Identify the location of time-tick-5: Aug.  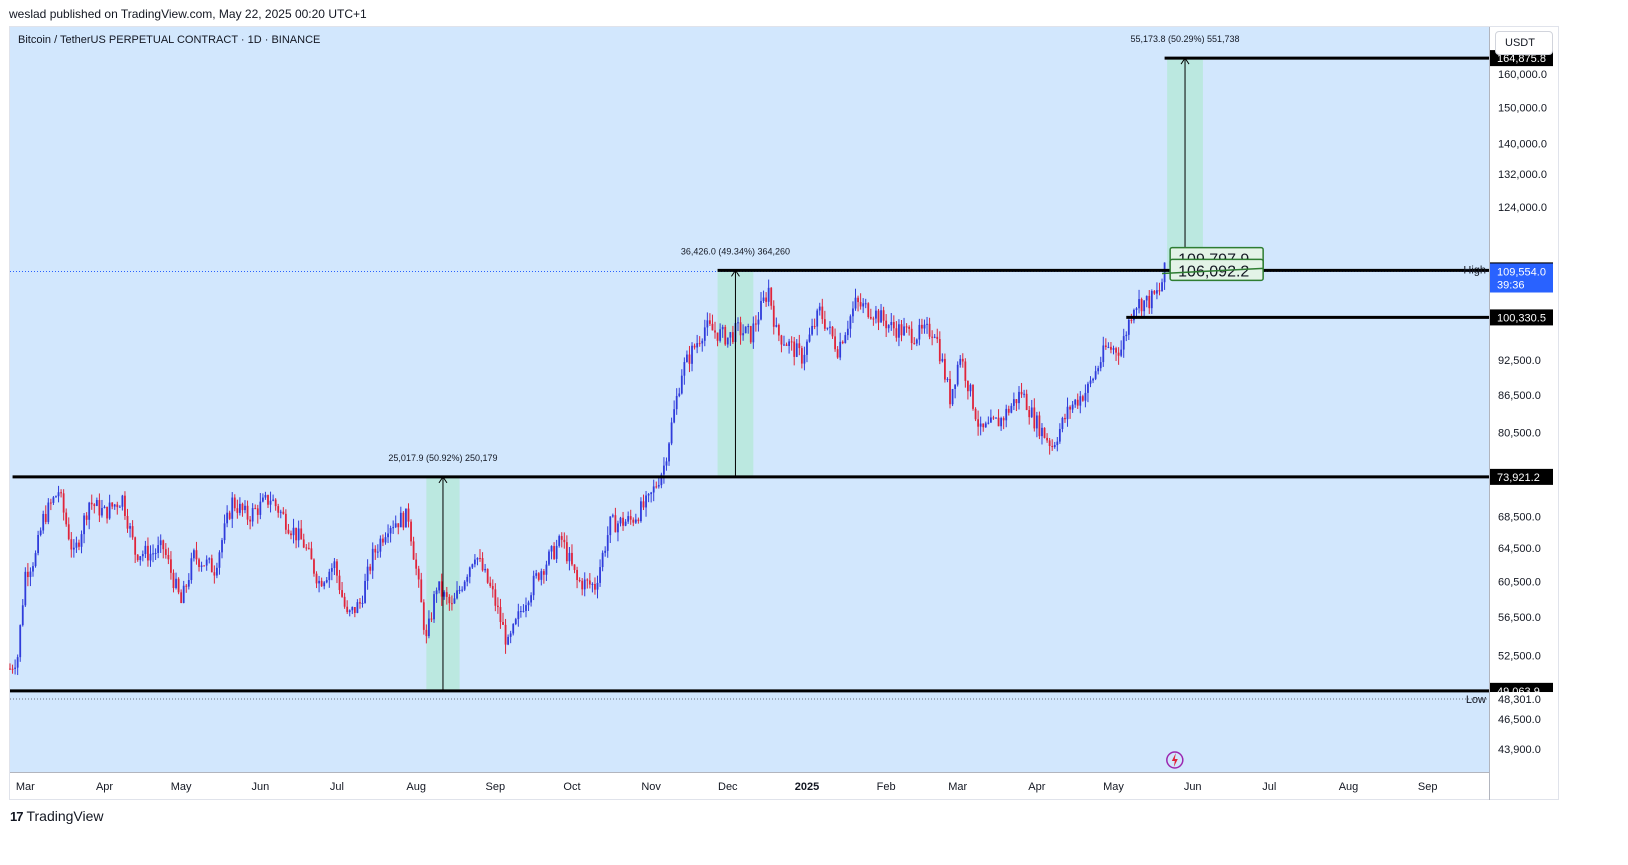
(416, 787).